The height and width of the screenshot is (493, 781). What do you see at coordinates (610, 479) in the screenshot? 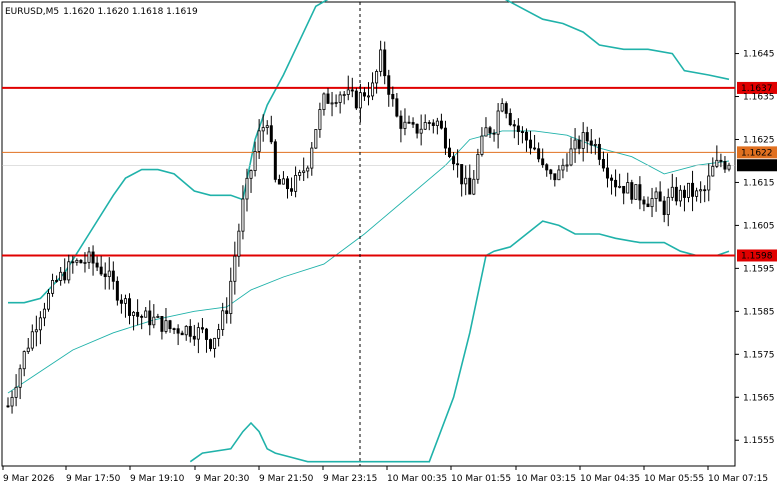
I see `x-tick-label: 10 Mar 04:35` at bounding box center [610, 479].